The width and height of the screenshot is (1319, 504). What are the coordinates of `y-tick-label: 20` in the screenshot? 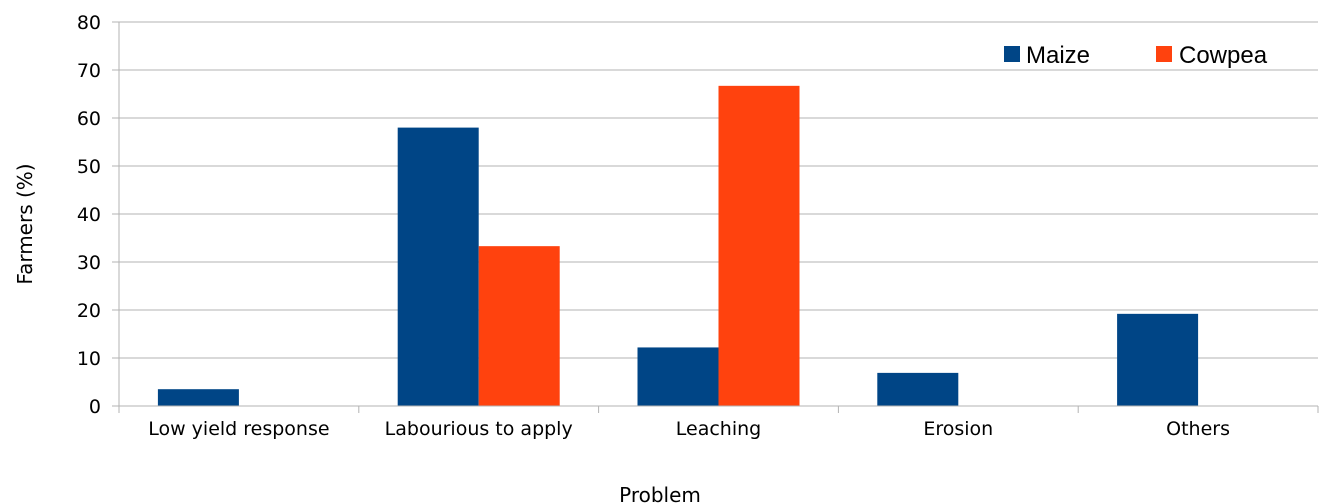 It's located at (89, 311).